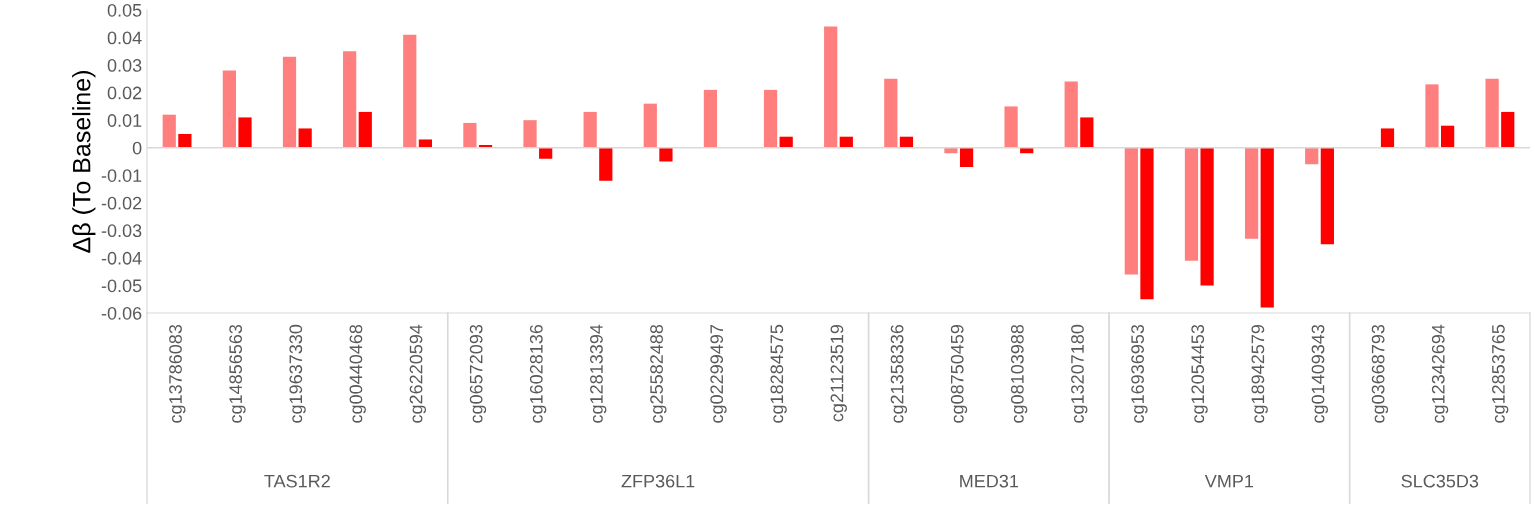 This screenshot has height=507, width=1535. Describe the element at coordinates (899, 373) in the screenshot. I see `x-tick-label: cg21358336` at that location.